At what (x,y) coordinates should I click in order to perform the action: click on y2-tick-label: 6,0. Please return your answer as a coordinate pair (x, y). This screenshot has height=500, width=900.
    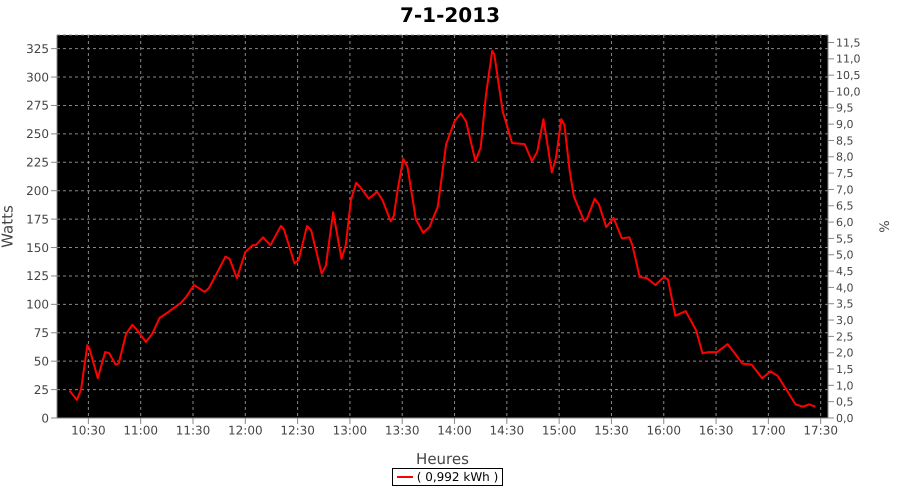
    Looking at the image, I should click on (845, 222).